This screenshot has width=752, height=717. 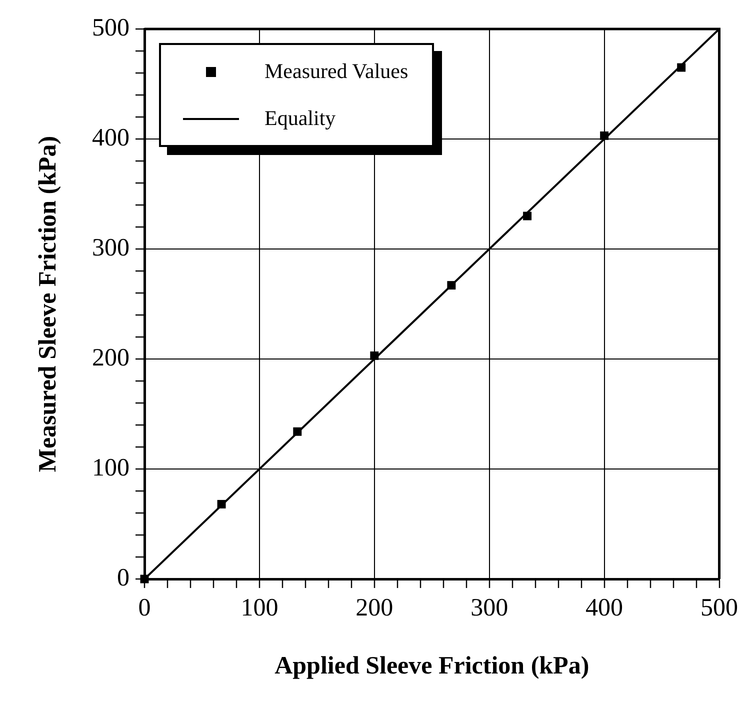 I want to click on x-tick-label: 0, so click(x=144, y=608).